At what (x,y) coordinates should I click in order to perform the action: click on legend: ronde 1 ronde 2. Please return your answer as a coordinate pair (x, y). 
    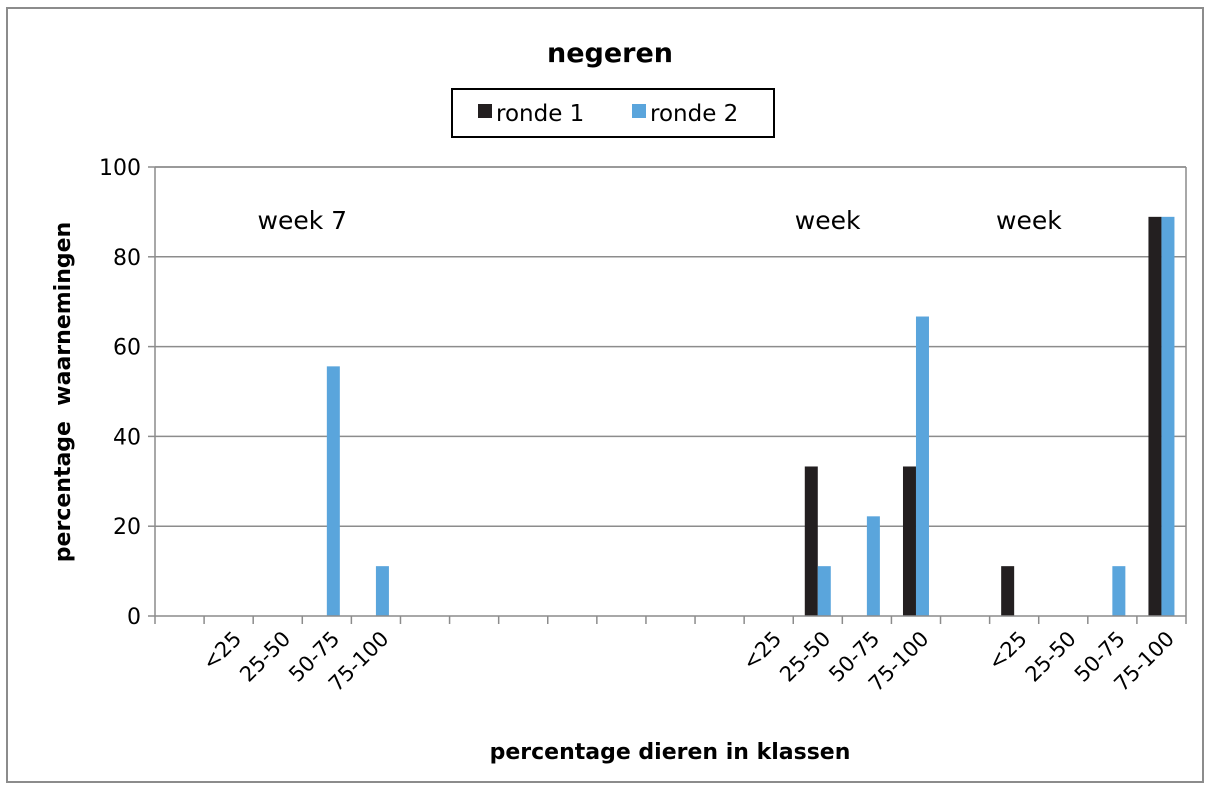
    Looking at the image, I should click on (613, 113).